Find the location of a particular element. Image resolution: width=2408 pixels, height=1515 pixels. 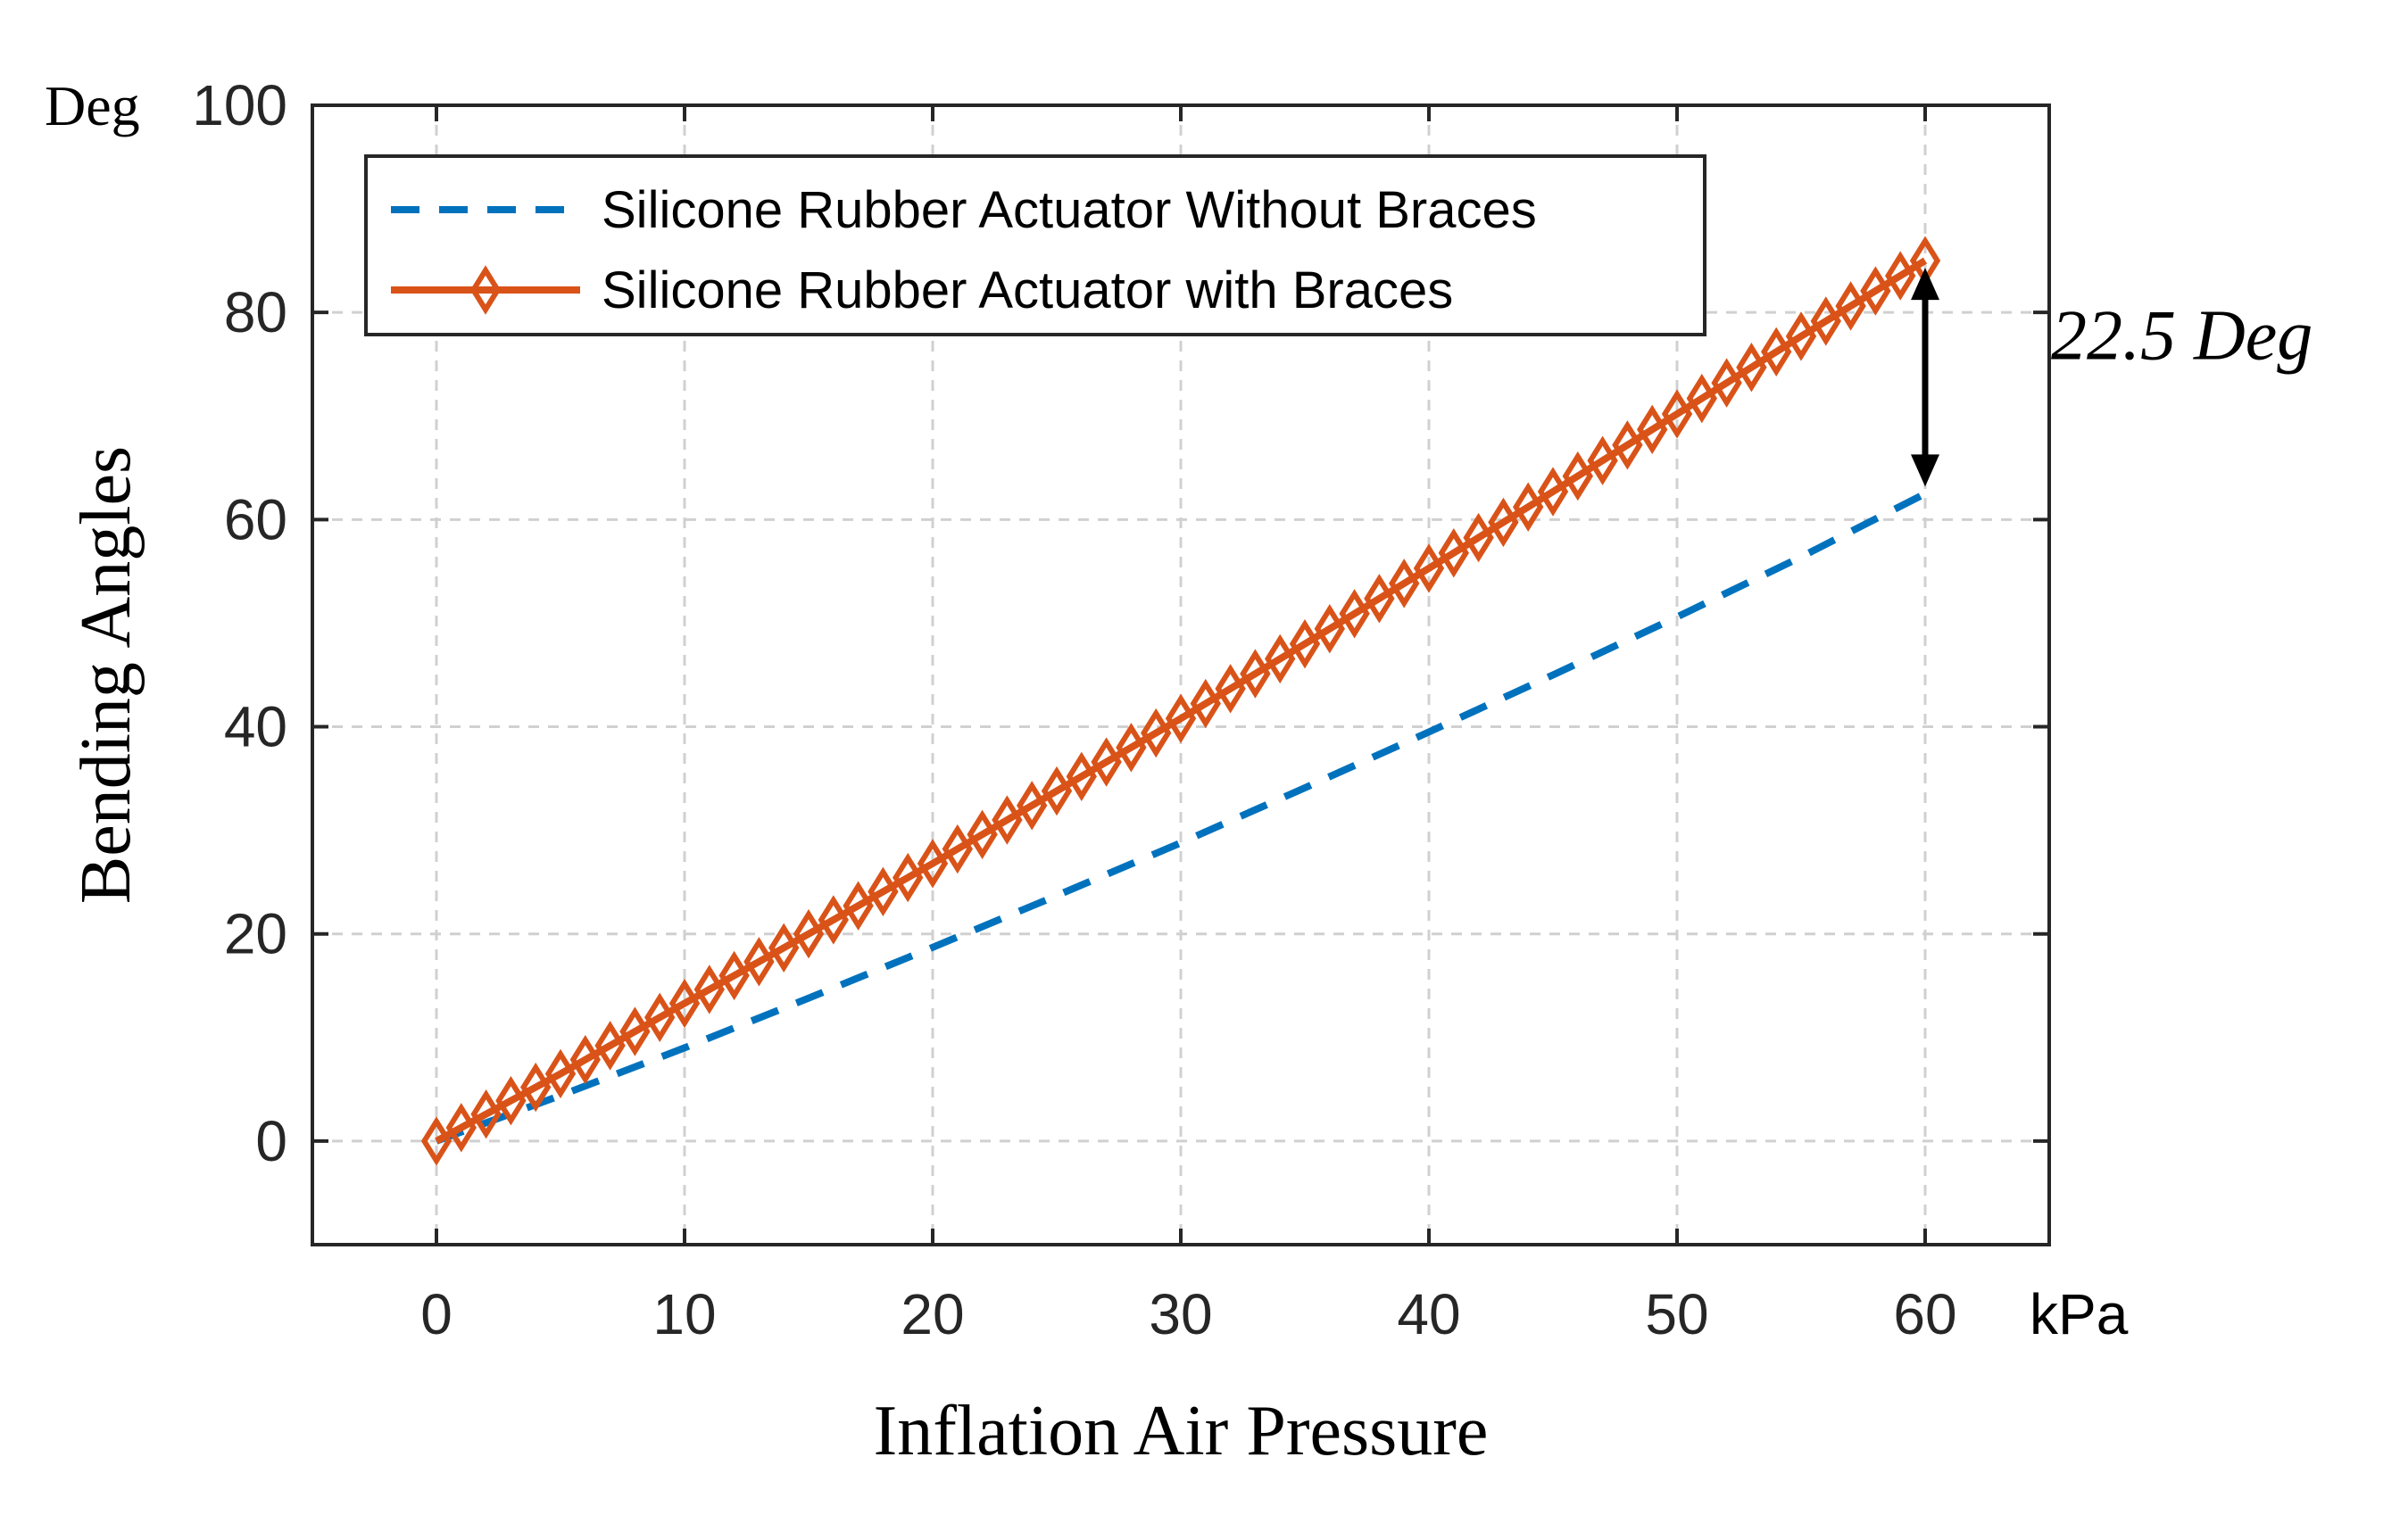

annotation-arrow-head-top is located at coordinates (1925, 285).